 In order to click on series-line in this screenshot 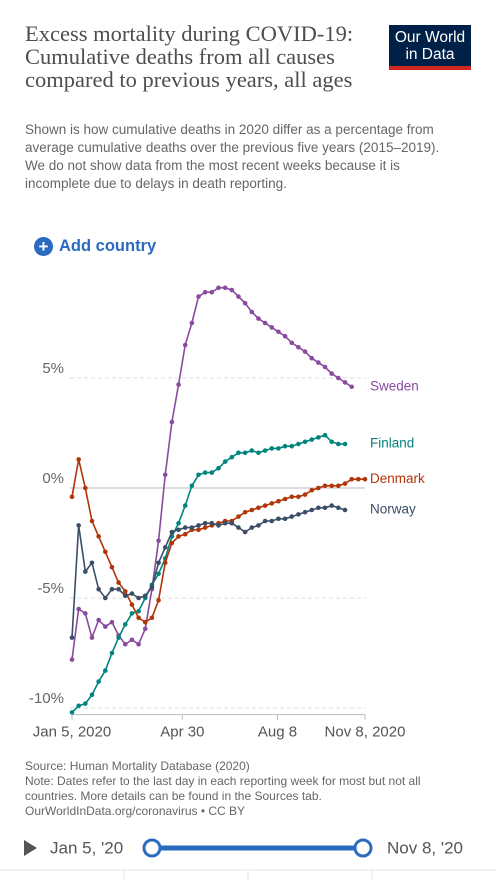, I will do `click(208, 571)`.